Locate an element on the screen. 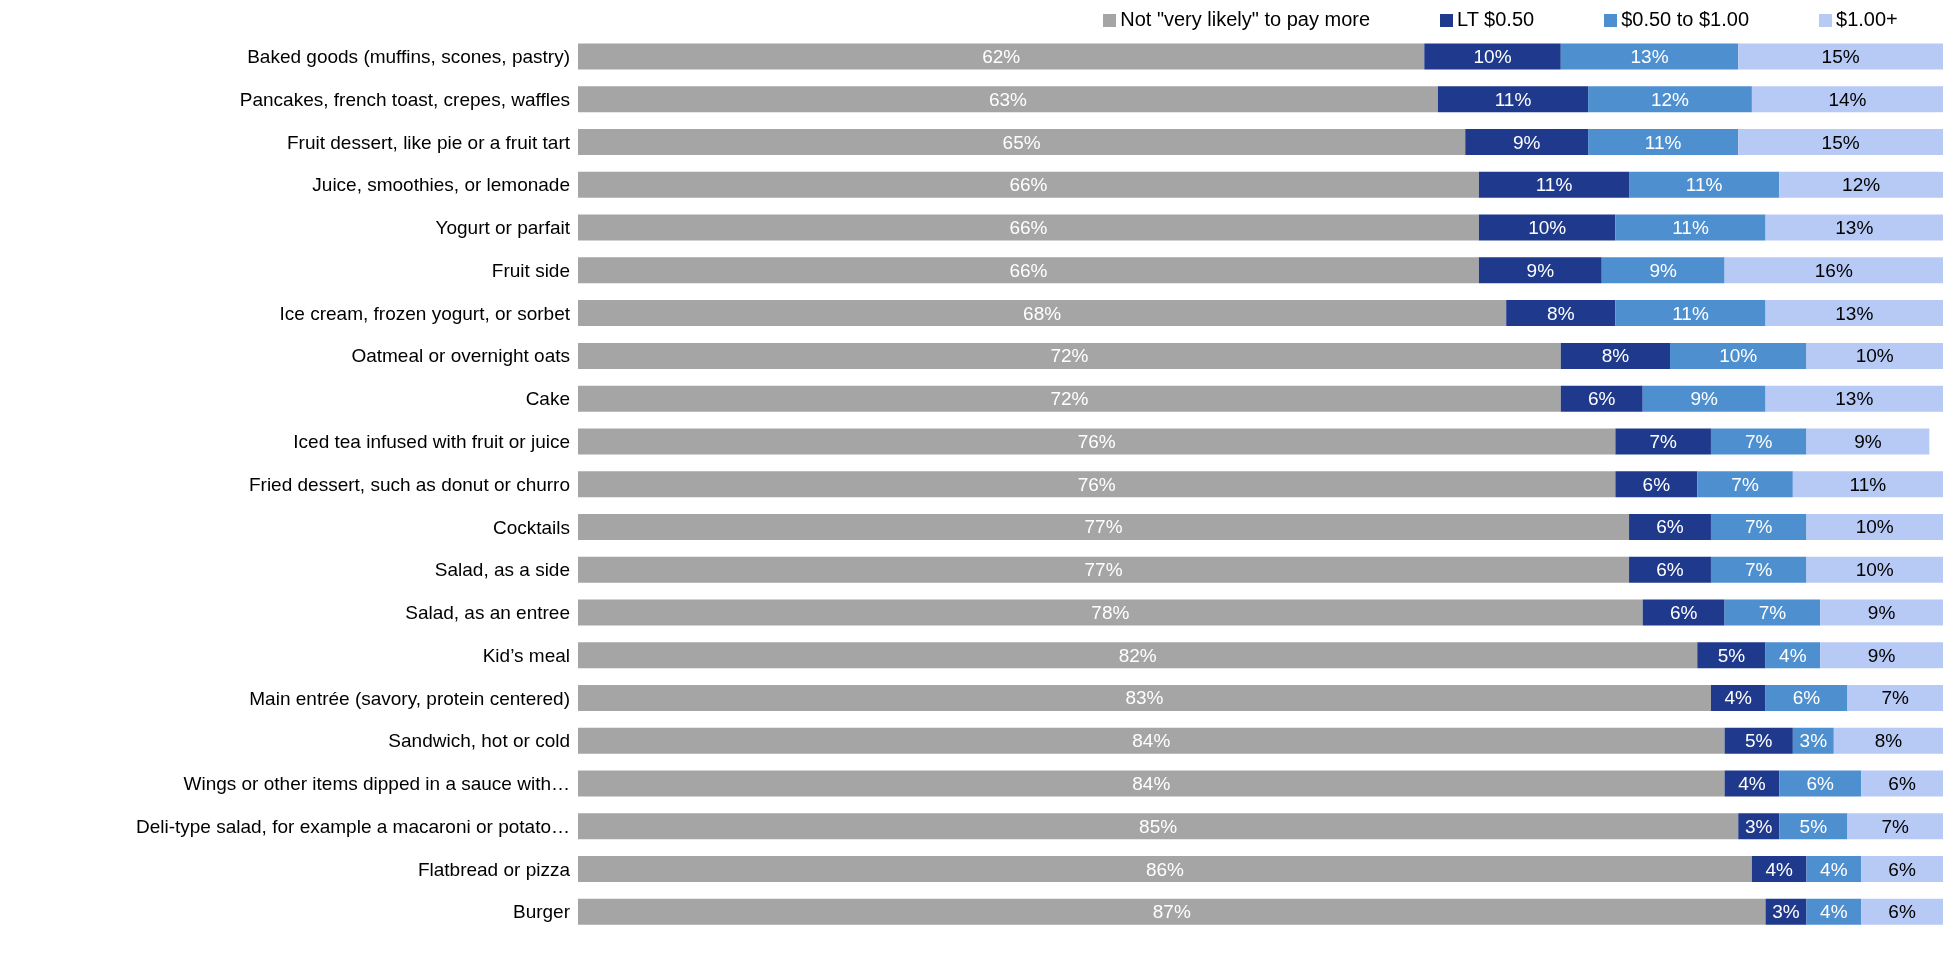 The width and height of the screenshot is (1956, 955). data-label: 62% is located at coordinates (1001, 57).